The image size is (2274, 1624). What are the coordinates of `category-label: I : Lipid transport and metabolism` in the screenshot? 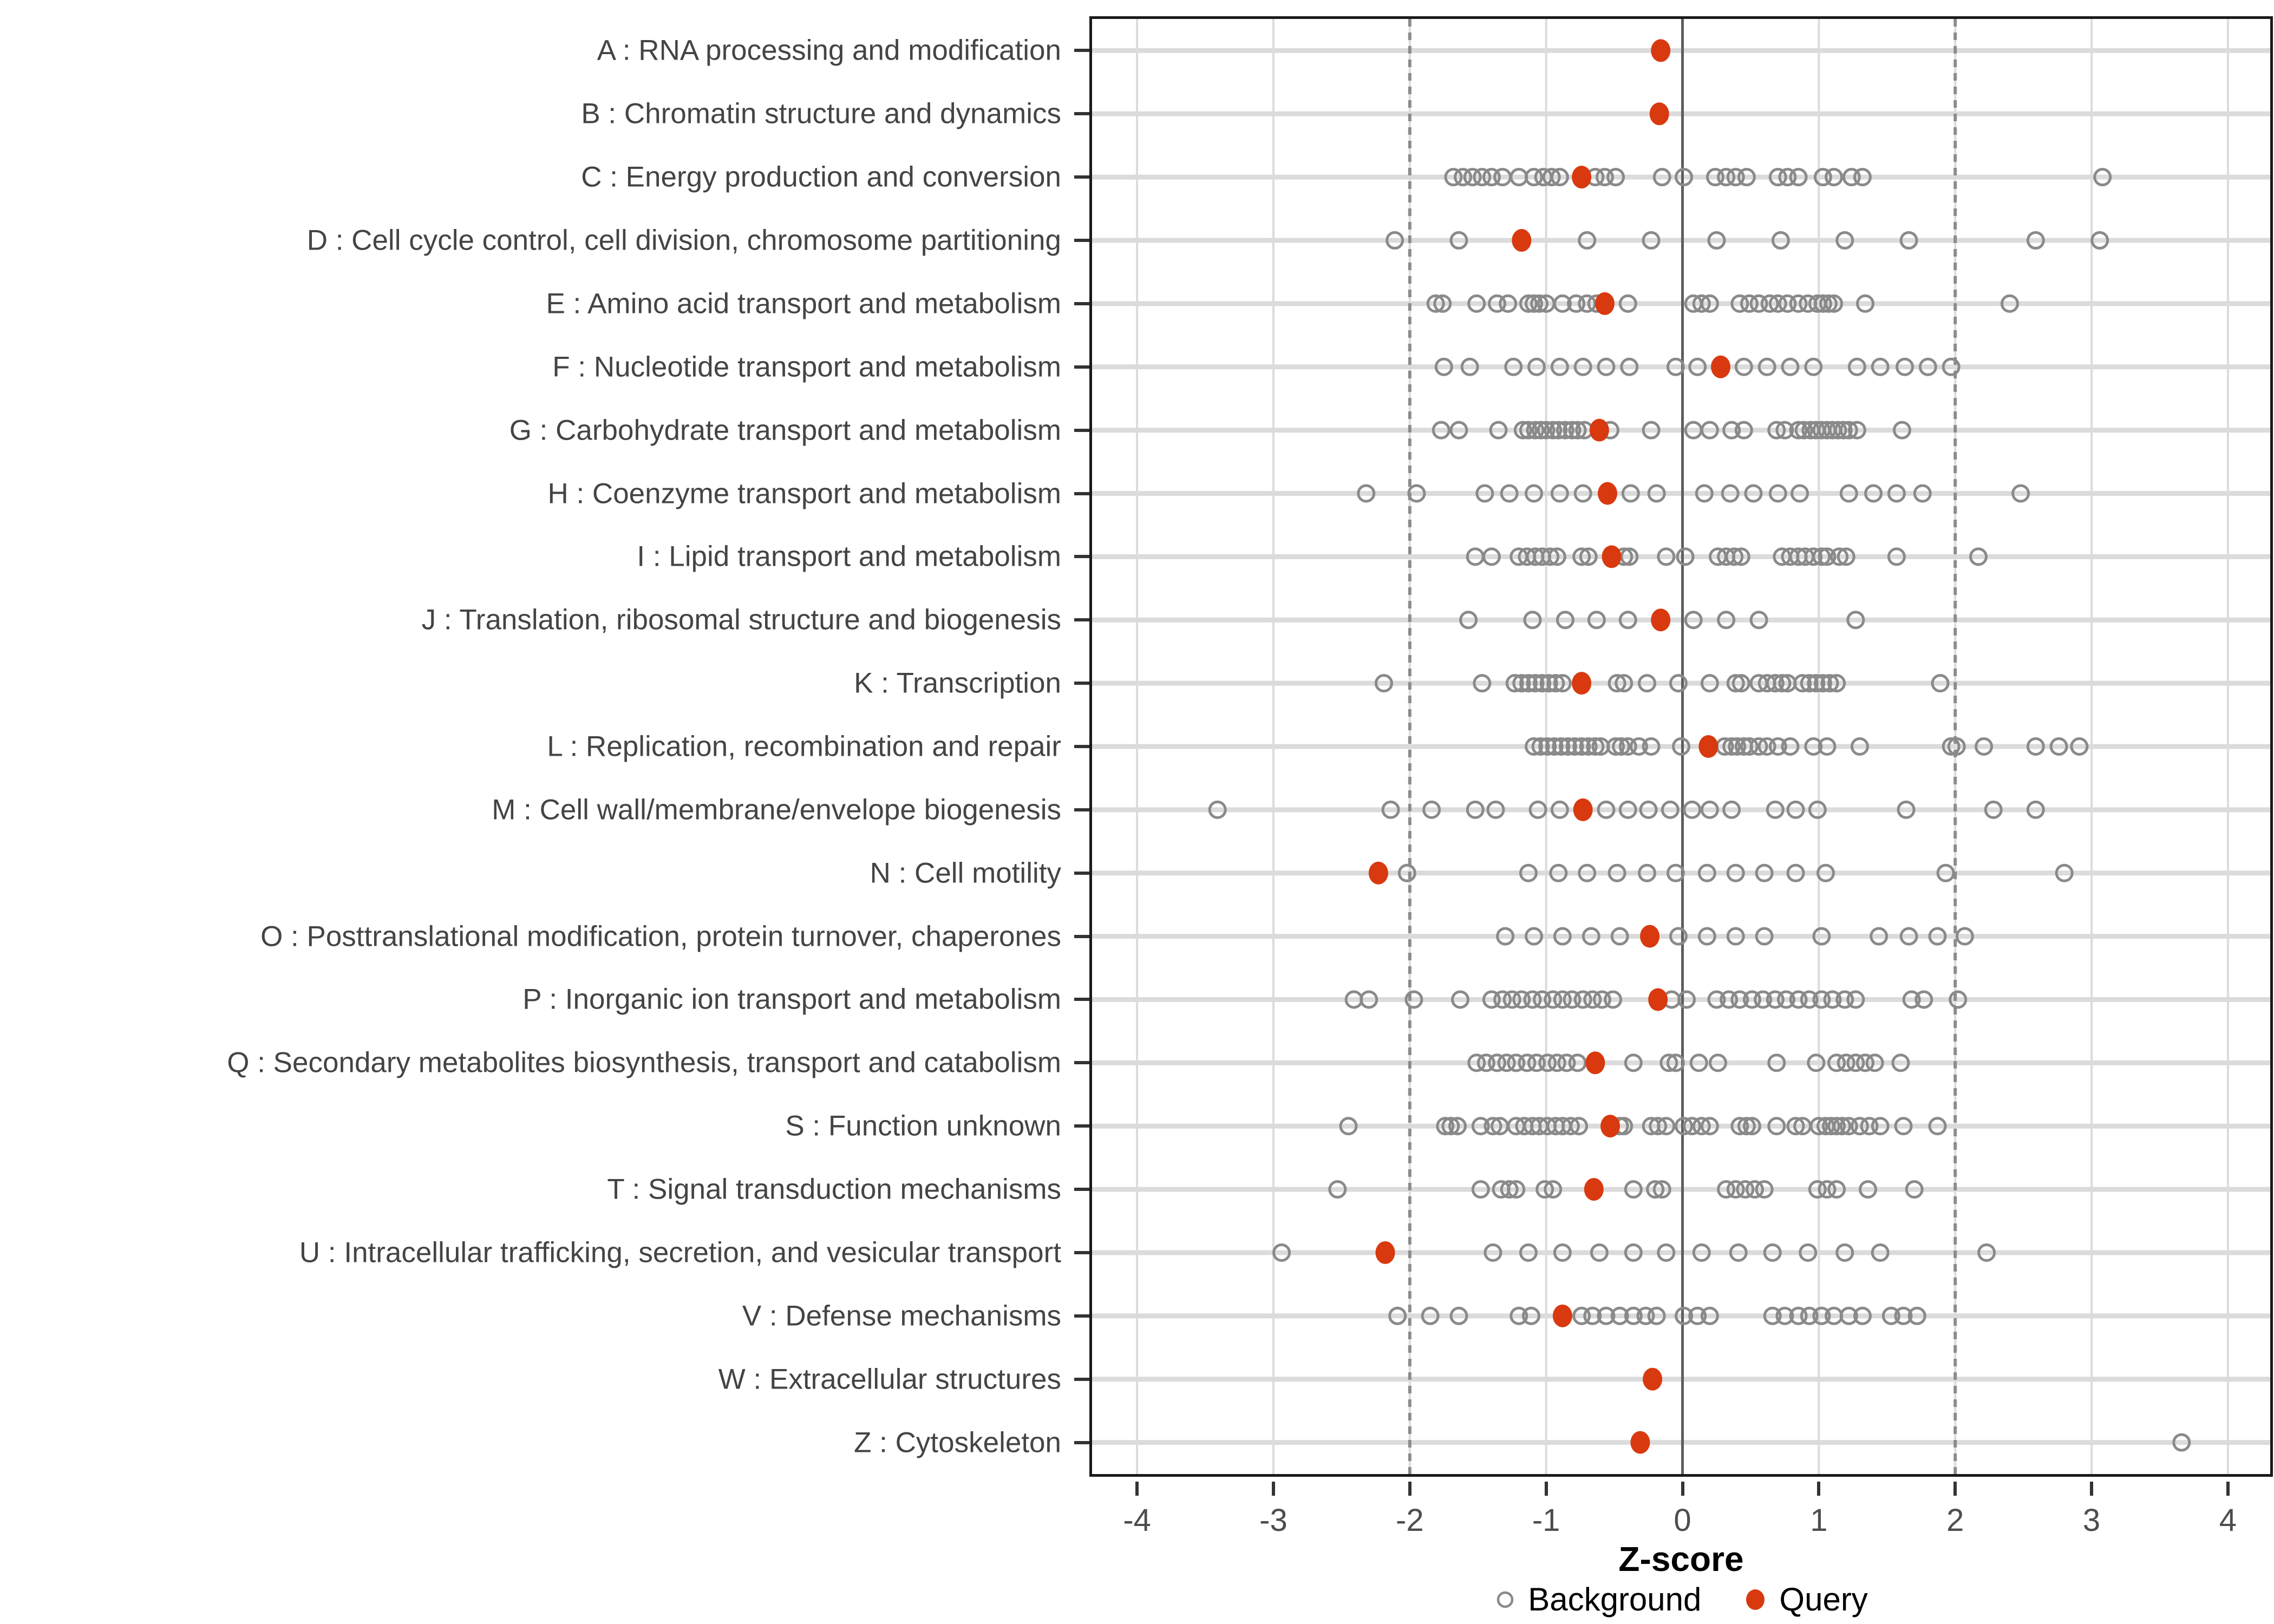 It's located at (849, 557).